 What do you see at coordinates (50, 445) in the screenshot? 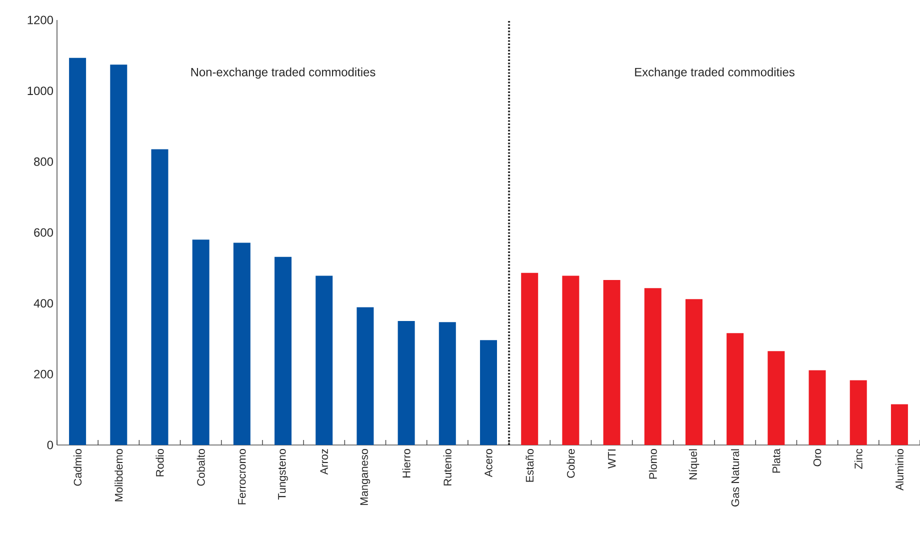
I see `y-tick-label: 0` at bounding box center [50, 445].